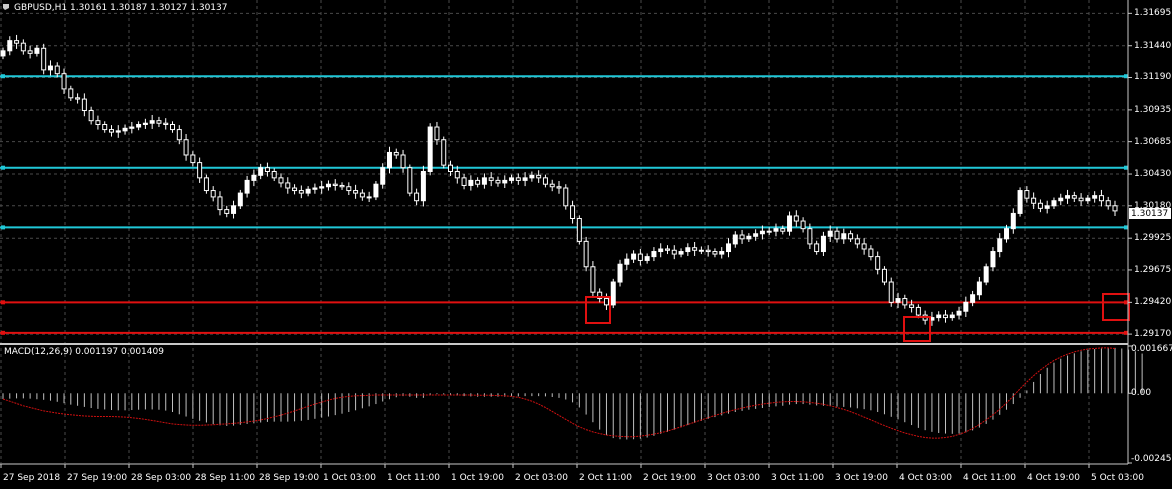  What do you see at coordinates (84, 352) in the screenshot?
I see `macd-label: MACD(12,26,9) 0.001197 0.001409` at bounding box center [84, 352].